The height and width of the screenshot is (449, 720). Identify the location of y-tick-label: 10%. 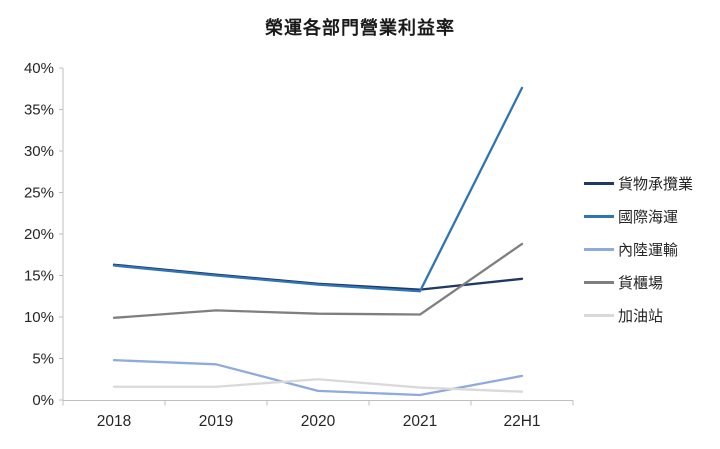
(39, 317).